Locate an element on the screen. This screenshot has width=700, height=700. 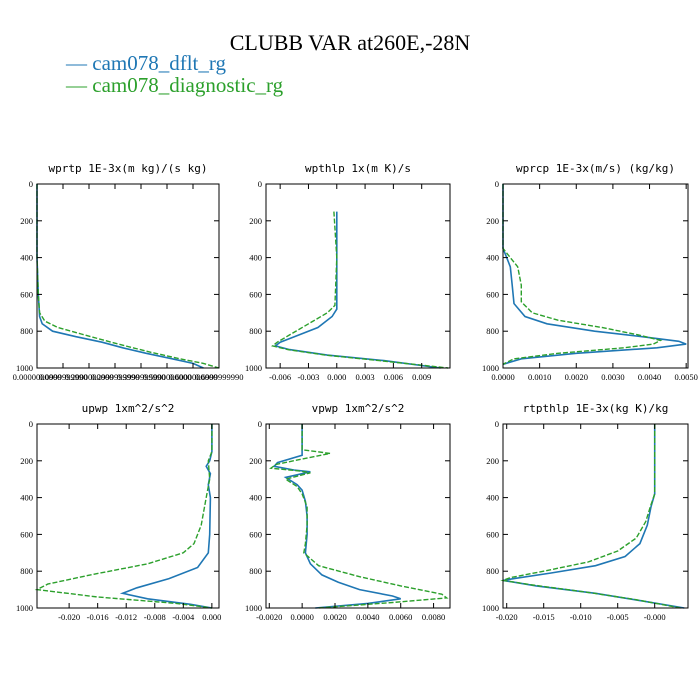
x-tick-label: 0.2999999990 is located at coordinates (115, 377).